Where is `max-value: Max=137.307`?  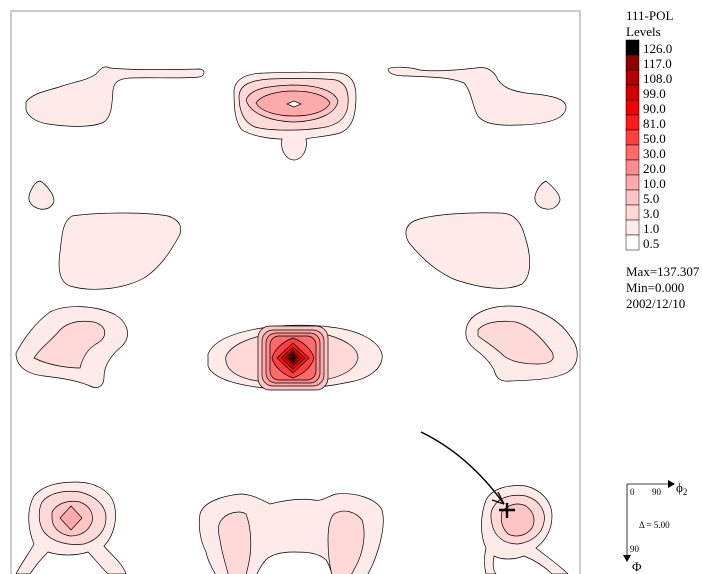 max-value: Max=137.307 is located at coordinates (663, 271).